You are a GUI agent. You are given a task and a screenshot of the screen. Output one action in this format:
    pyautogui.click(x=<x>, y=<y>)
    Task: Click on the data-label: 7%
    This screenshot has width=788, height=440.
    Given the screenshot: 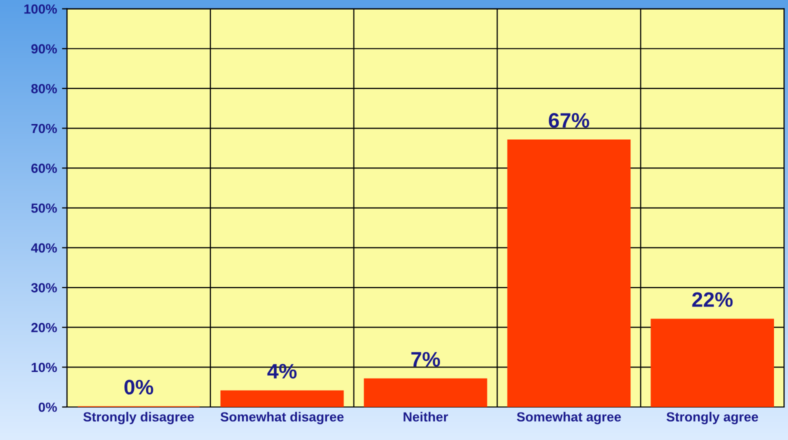 What is the action you would take?
    pyautogui.click(x=425, y=359)
    